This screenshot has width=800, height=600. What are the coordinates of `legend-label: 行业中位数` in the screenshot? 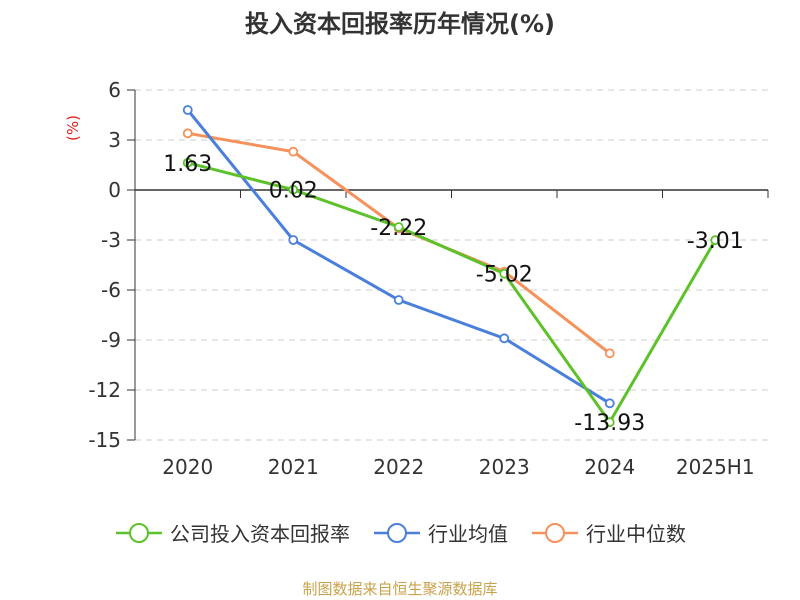 It's located at (636, 534).